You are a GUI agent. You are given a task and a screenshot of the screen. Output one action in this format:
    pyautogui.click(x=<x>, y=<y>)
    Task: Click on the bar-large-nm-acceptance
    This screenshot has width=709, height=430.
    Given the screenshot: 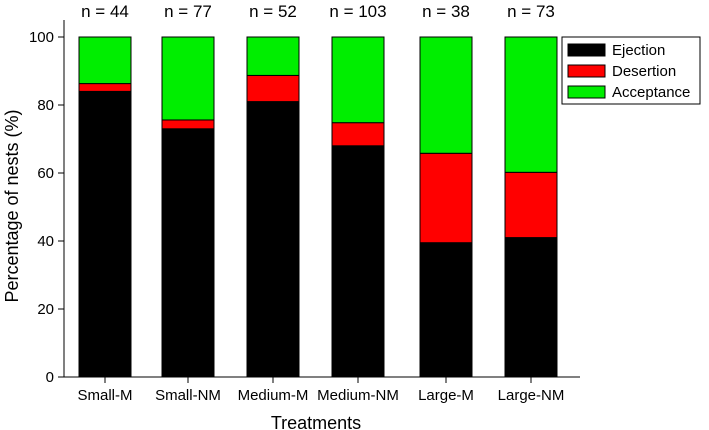 What is the action you would take?
    pyautogui.click(x=531, y=104)
    